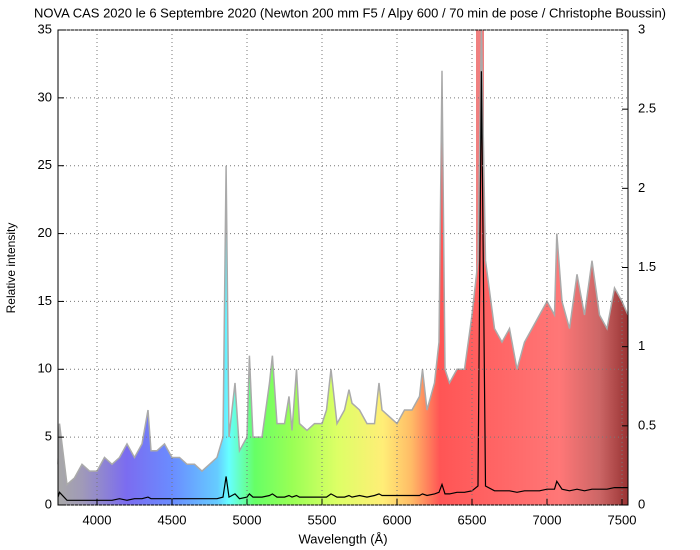 The height and width of the screenshot is (550, 700). I want to click on x-tick-label: 5500, so click(322, 519).